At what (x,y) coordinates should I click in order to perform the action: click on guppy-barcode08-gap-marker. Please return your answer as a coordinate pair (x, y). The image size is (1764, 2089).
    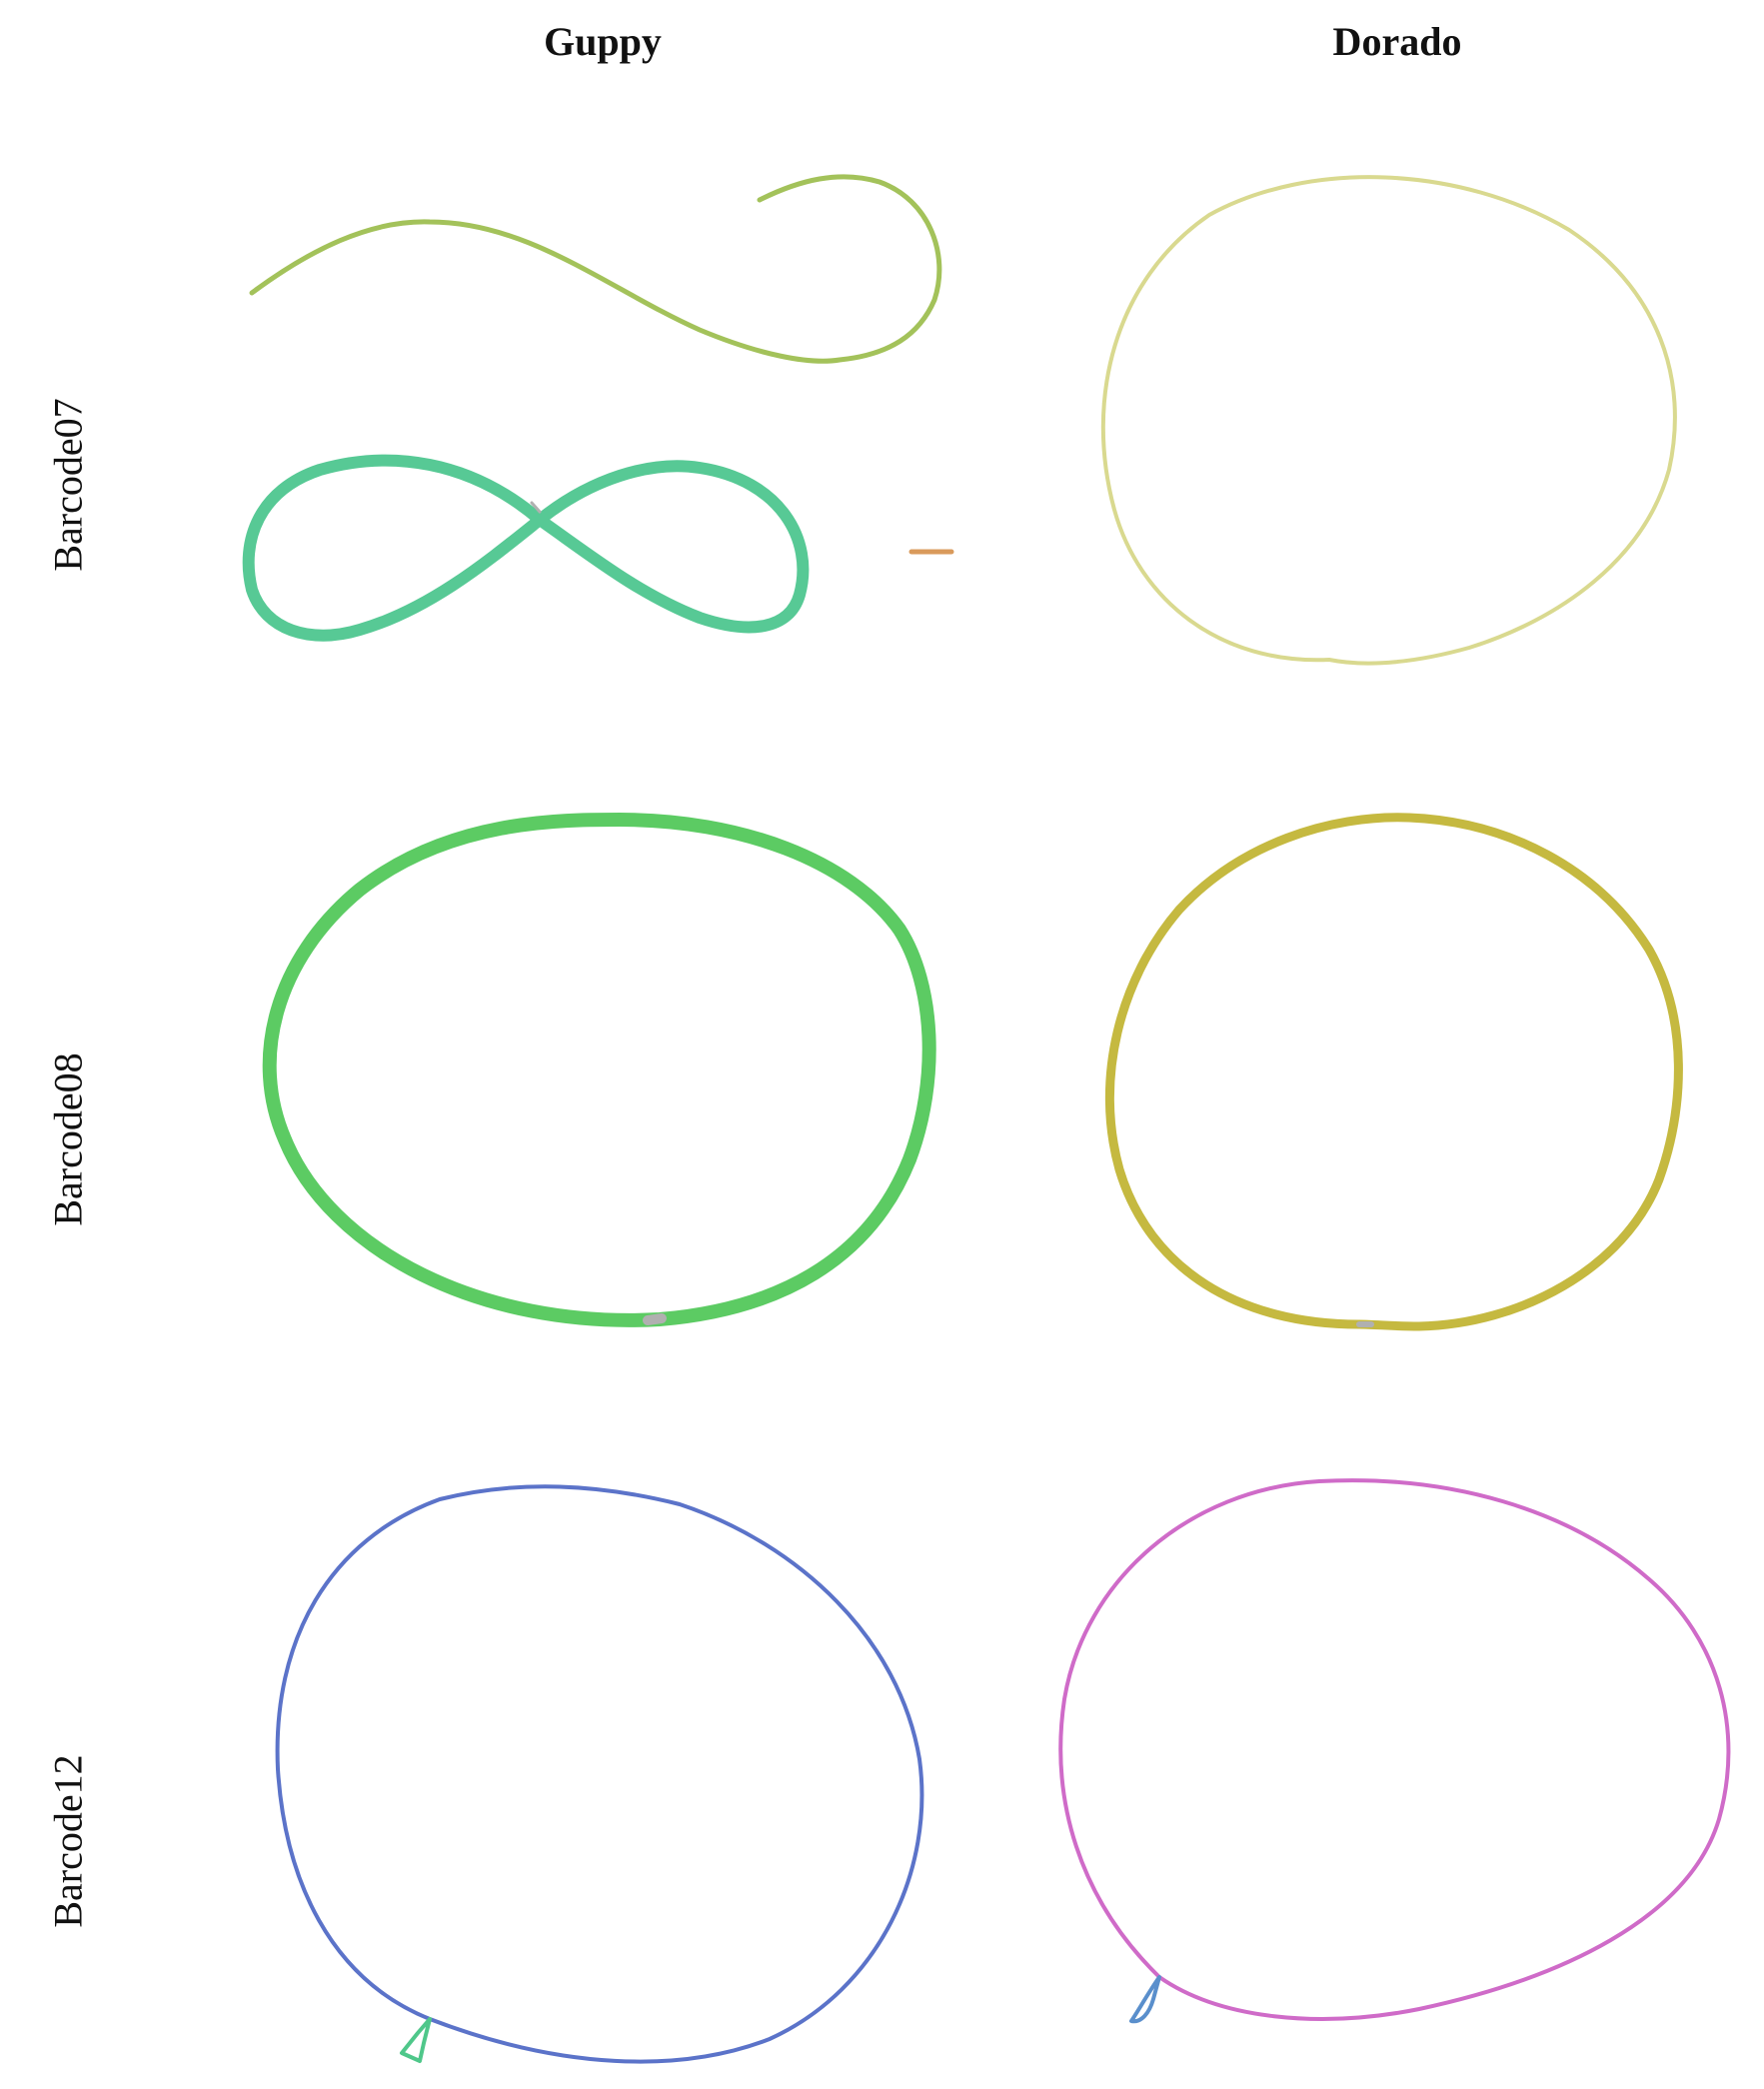
    Looking at the image, I should click on (655, 1319).